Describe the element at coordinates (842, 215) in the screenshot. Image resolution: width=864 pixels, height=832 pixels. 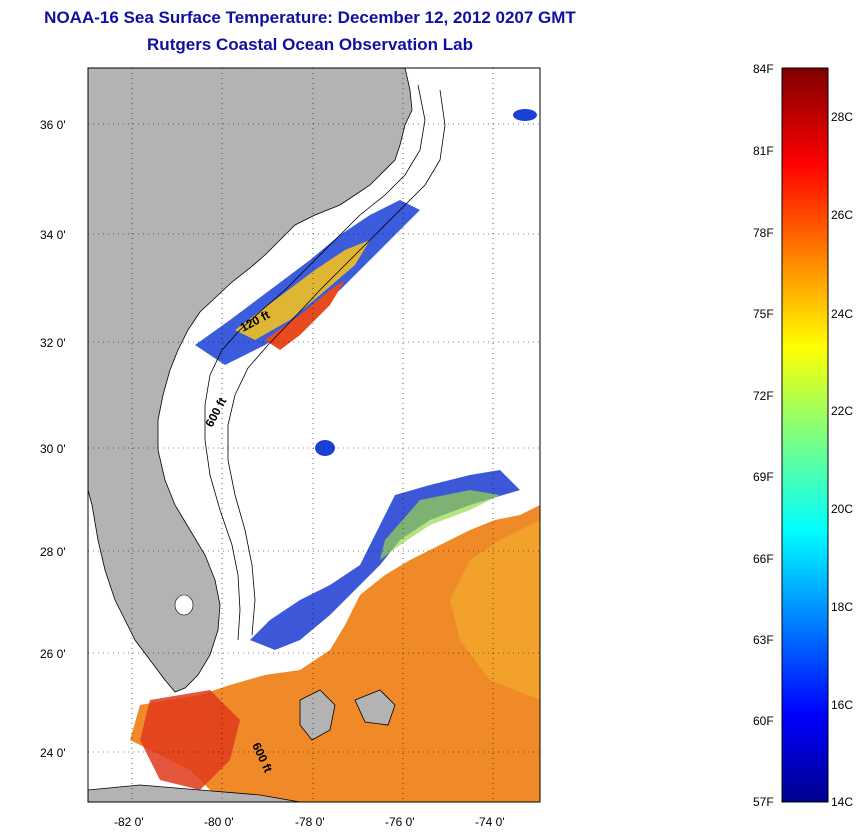
I see `colorbar-c-26: 26C` at that location.